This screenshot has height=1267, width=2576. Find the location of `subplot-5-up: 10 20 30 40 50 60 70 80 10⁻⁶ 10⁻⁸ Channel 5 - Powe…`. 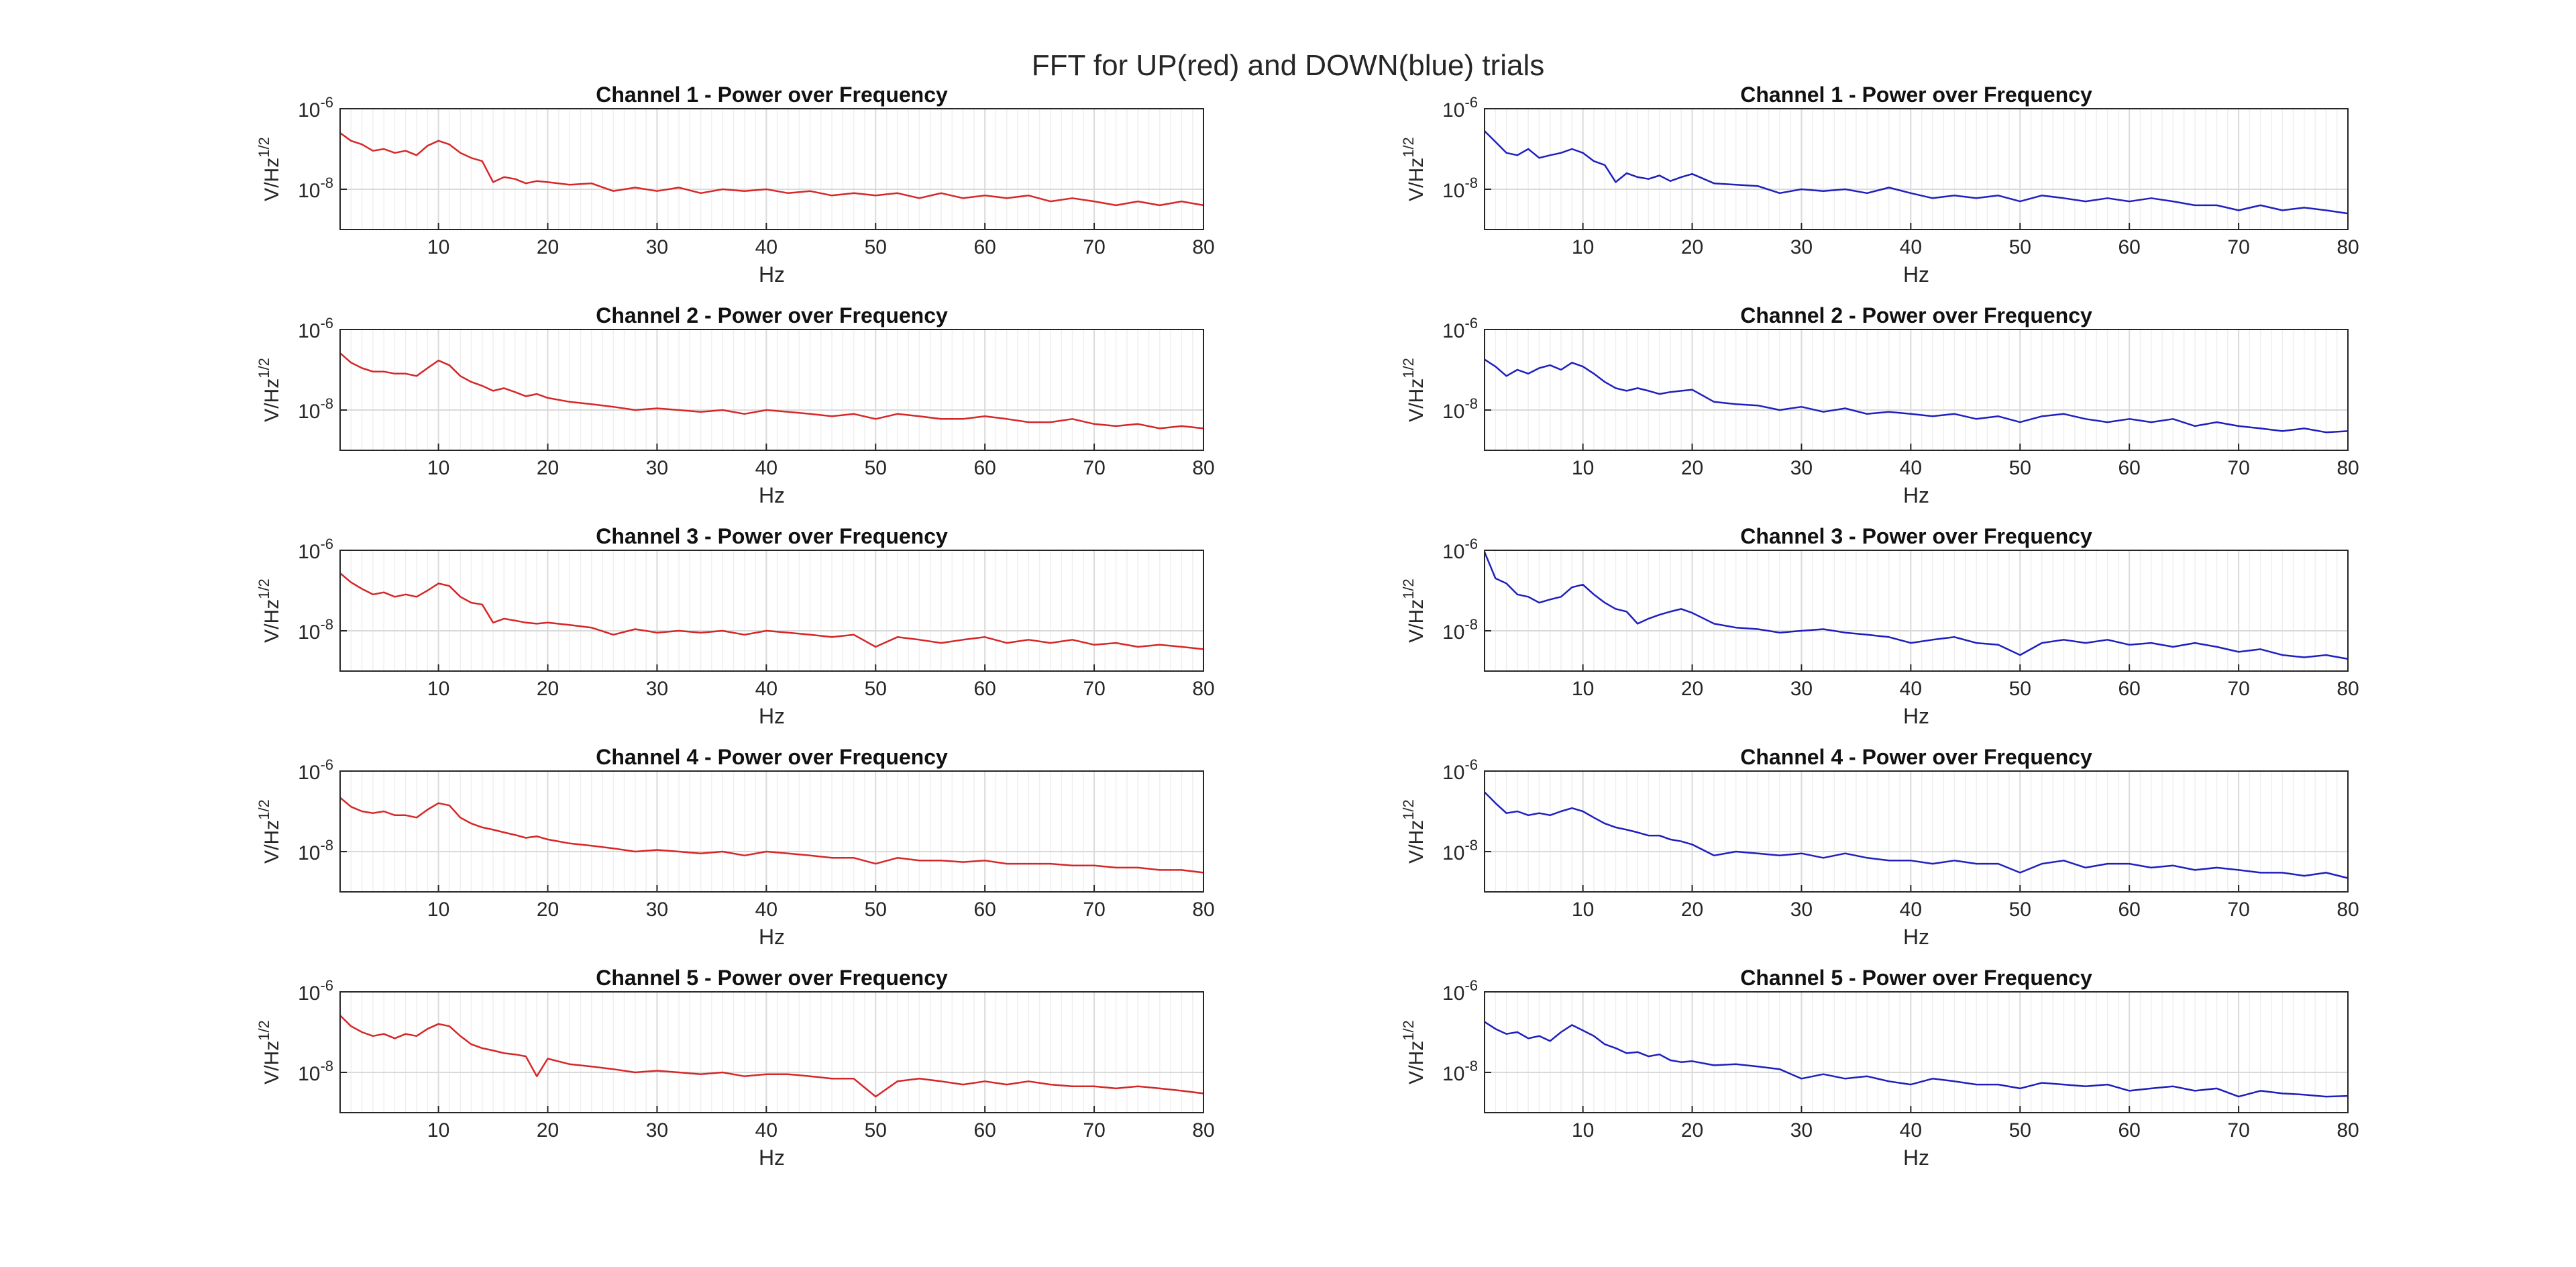

subplot-5-up: 10 20 30 40 50 60 70 80 10⁻⁶ 10⁻⁸ Channel 5 - Powe… is located at coordinates (735, 1068).